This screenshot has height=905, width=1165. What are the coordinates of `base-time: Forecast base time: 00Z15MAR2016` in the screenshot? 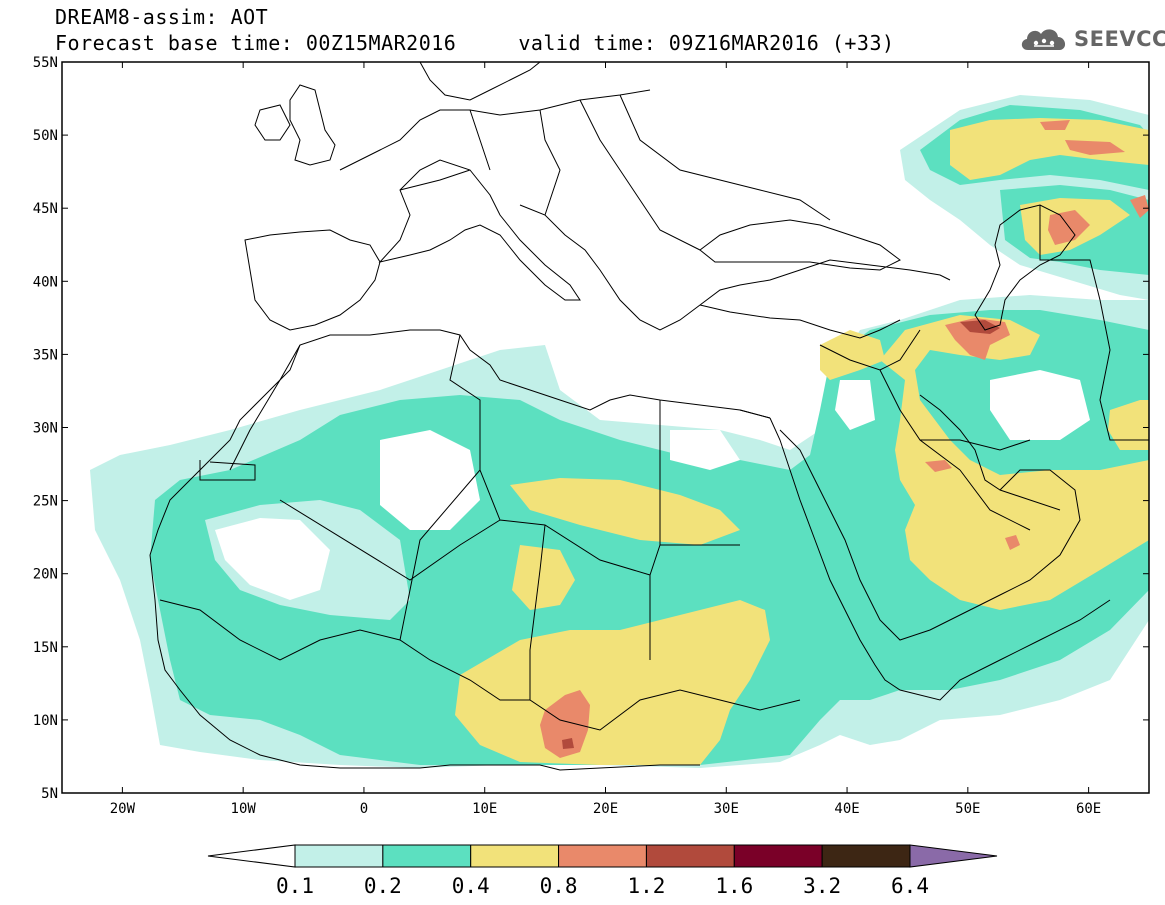 It's located at (256, 43).